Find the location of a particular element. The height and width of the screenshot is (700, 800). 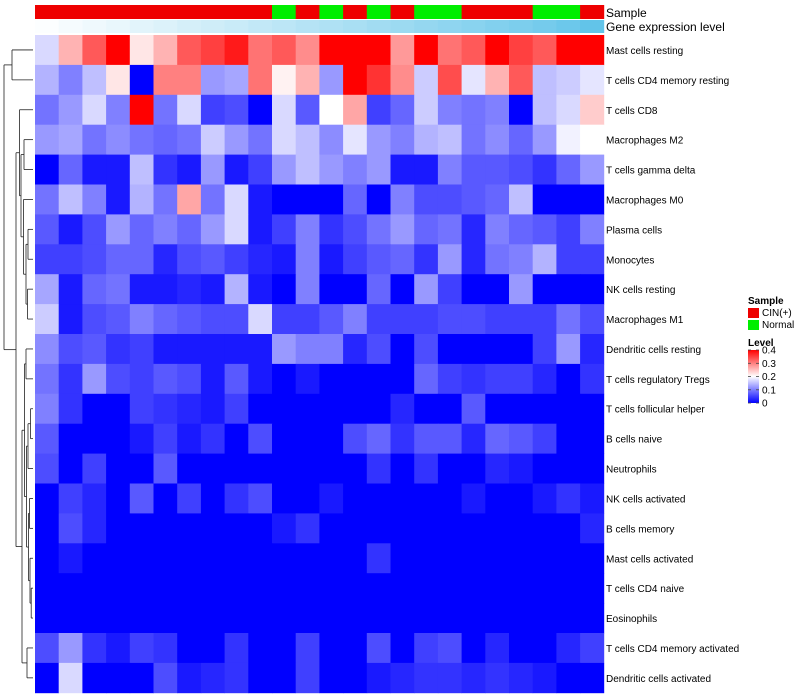

legend-level-ticks: 0.4 0.3 0.2 0.1 0 is located at coordinates (762, 378).